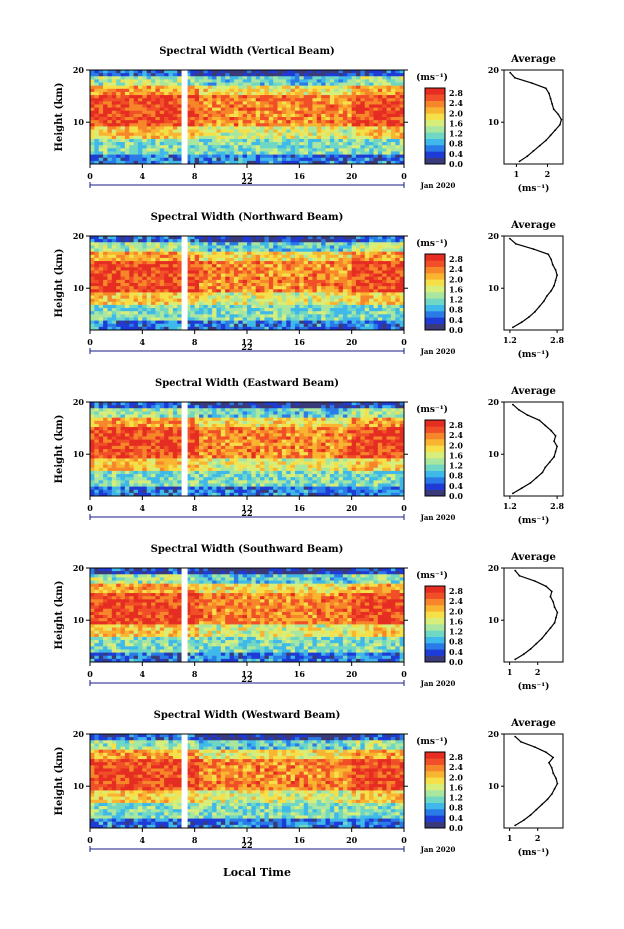 The height and width of the screenshot is (929, 624). What do you see at coordinates (456, 425) in the screenshot?
I see `colorbar-tick-label: 2.8` at bounding box center [456, 425].